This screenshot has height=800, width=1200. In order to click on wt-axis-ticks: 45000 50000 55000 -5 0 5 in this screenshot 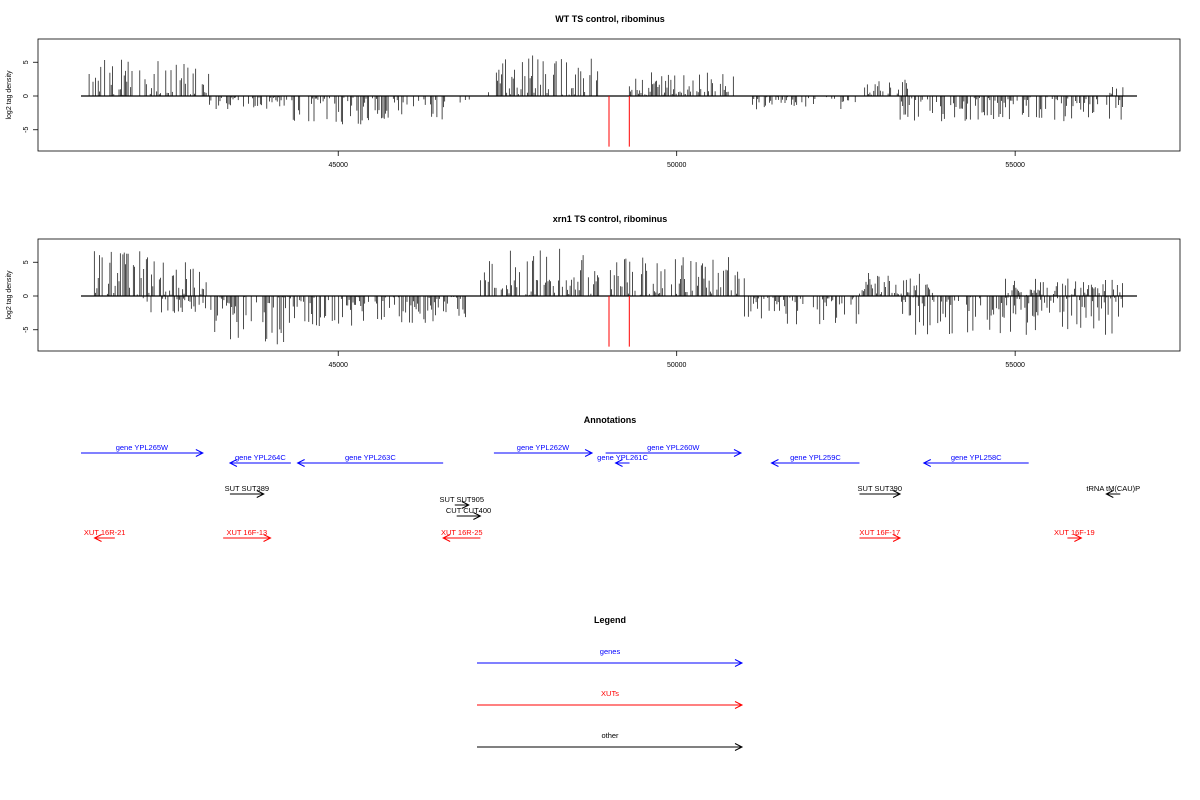, I will do `click(524, 114)`.